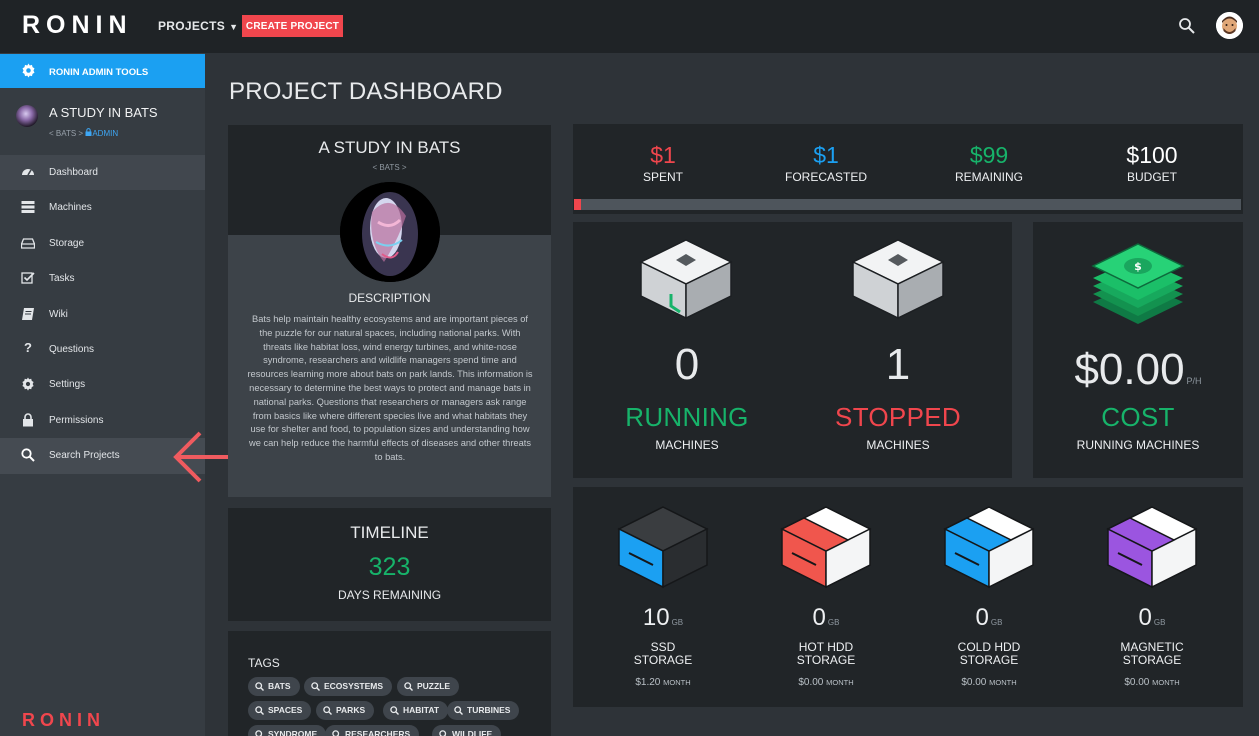 The image size is (1259, 736). What do you see at coordinates (577, 204) in the screenshot?
I see `budget-progress-fill` at bounding box center [577, 204].